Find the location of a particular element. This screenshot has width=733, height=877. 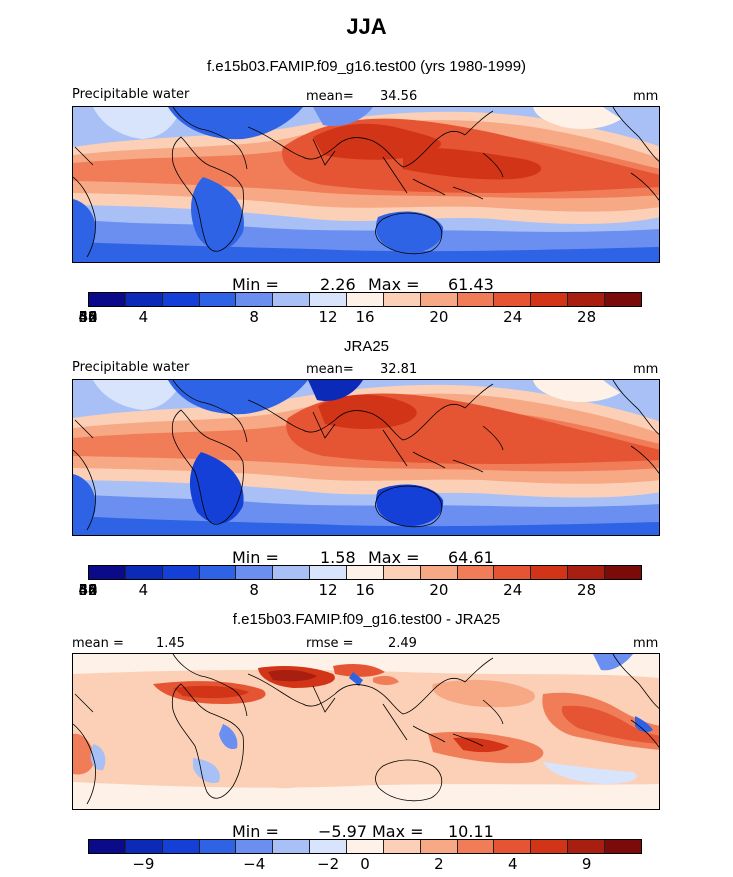

panel1-max-label: Max = is located at coordinates (394, 284).